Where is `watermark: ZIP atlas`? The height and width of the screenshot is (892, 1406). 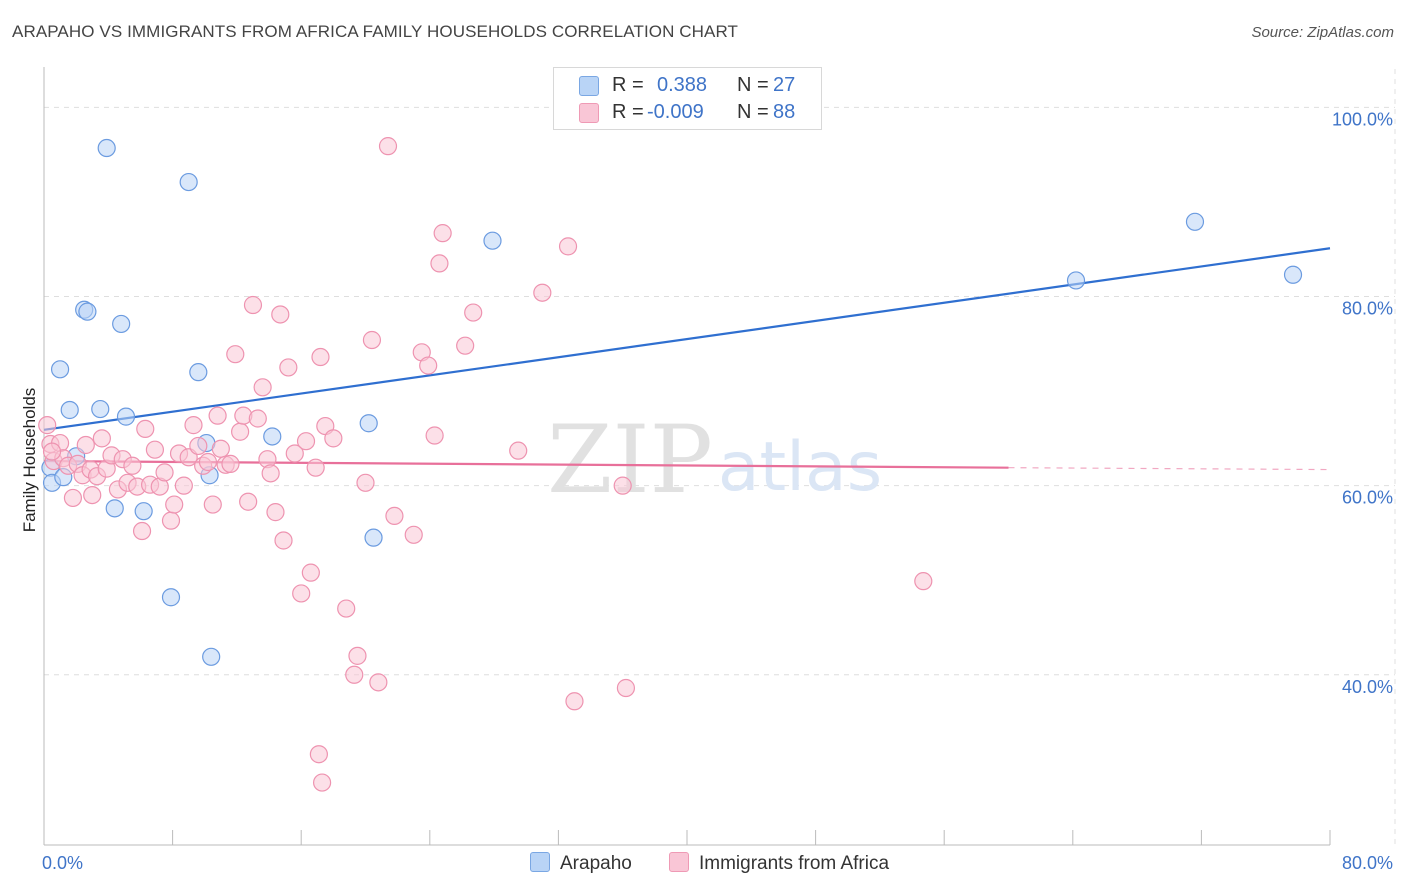
watermark: ZIP atlas is located at coordinates (714, 460).